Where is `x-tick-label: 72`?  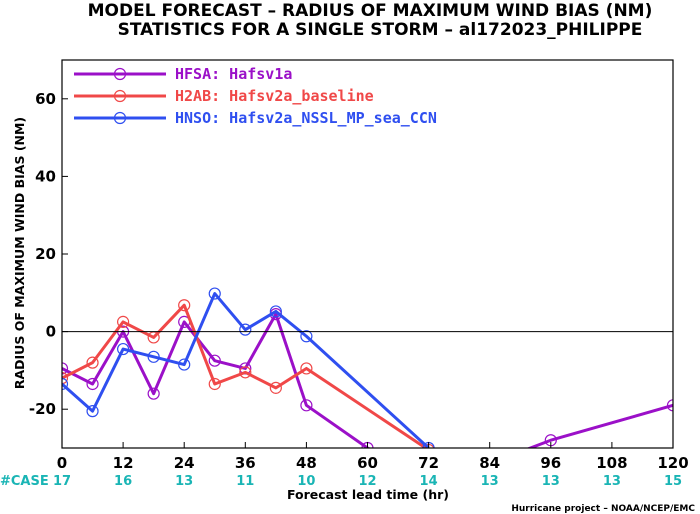
x-tick-label: 72 is located at coordinates (428, 463).